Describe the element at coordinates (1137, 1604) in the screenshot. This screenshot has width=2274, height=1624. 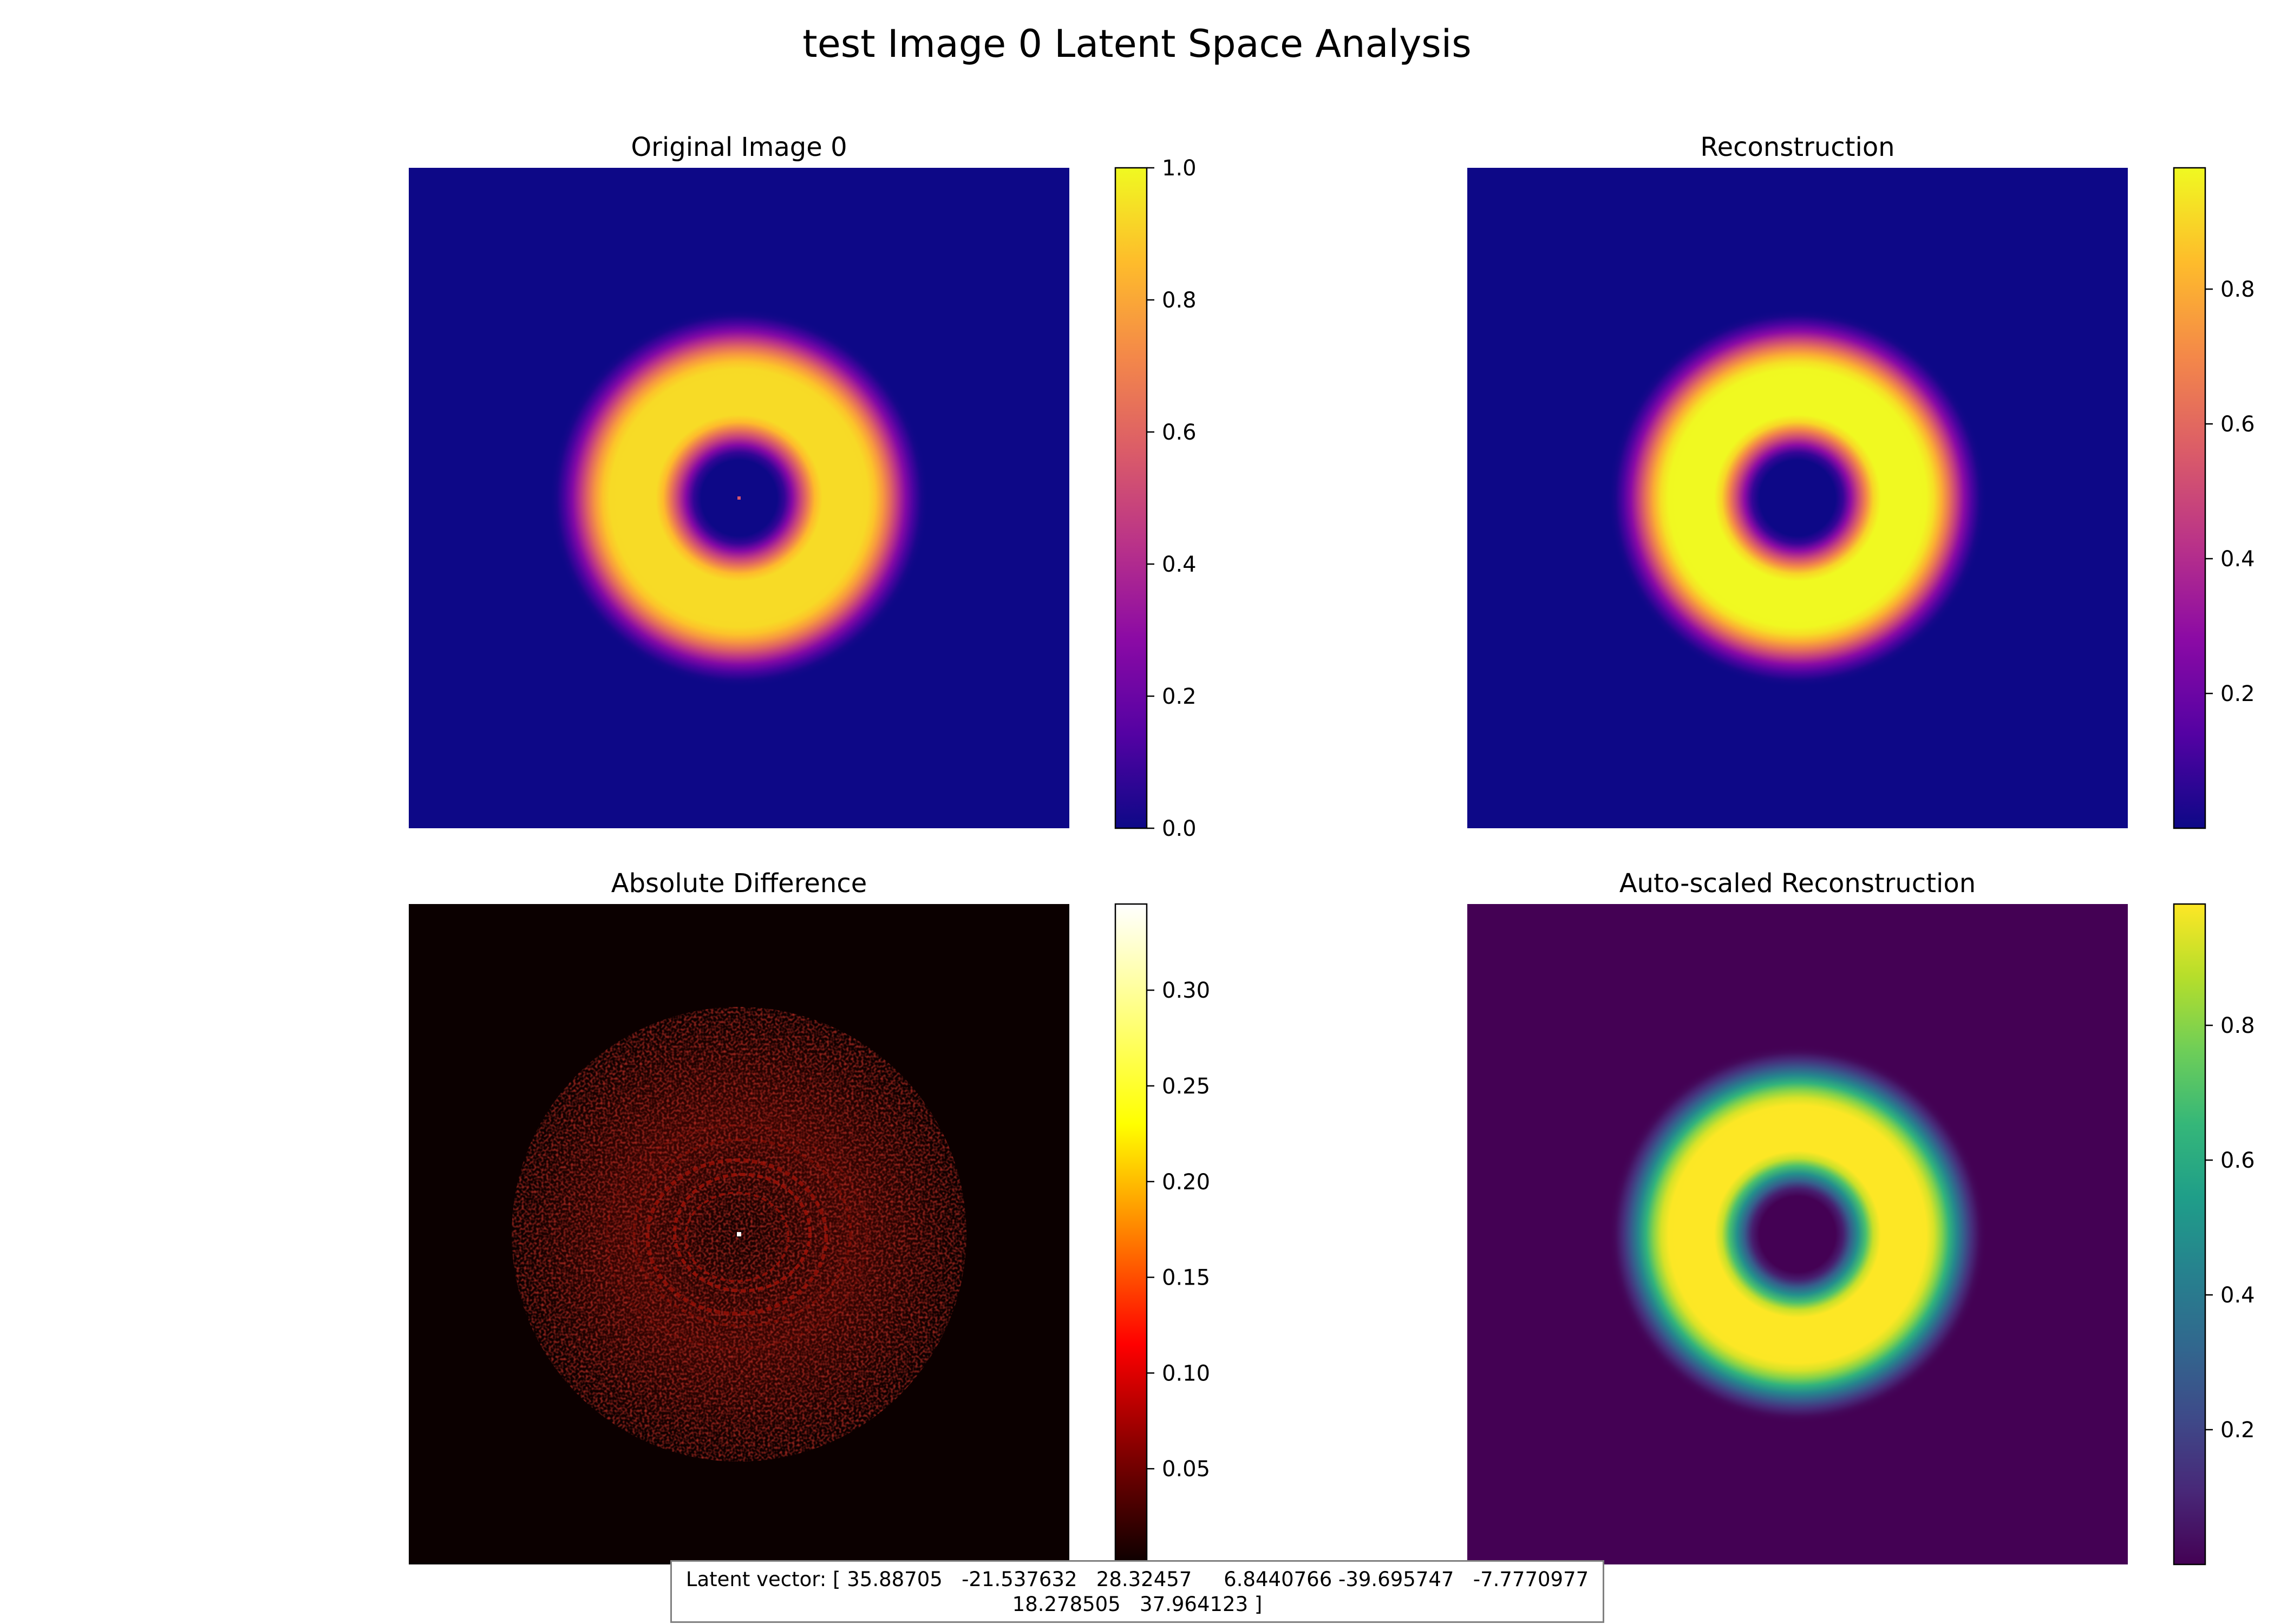
I see `latent-vector-line2: 18.278505 37.964123 ]` at that location.